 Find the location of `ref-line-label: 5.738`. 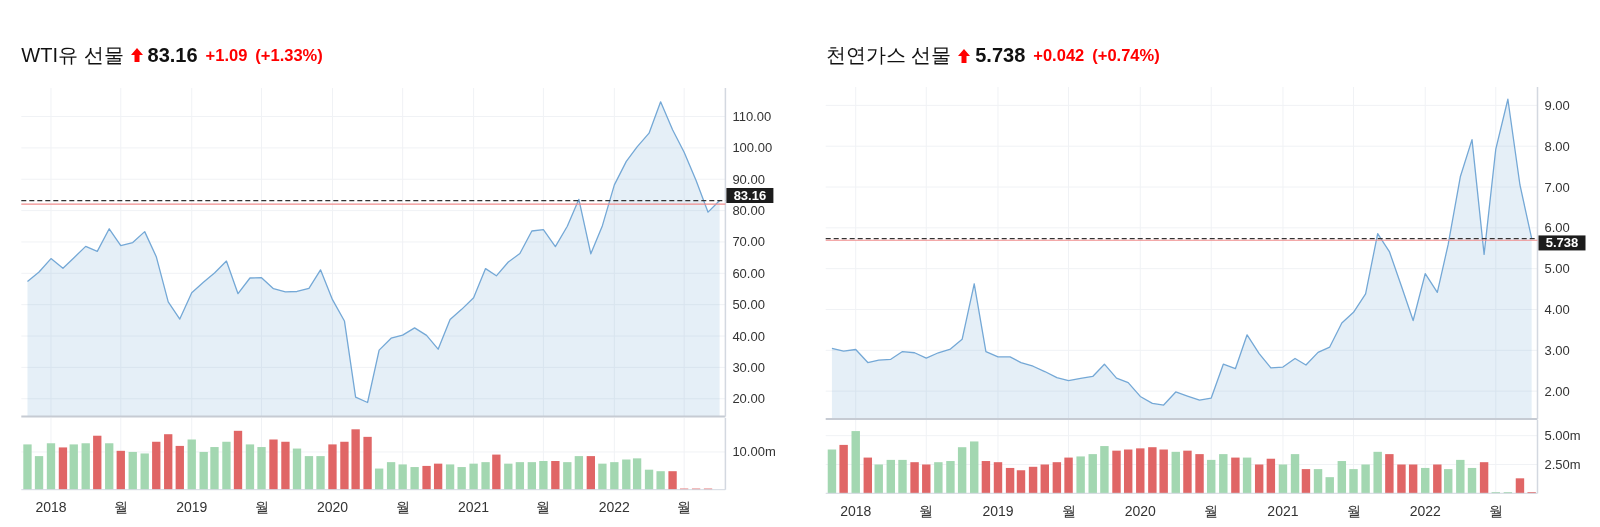

ref-line-label: 5.738 is located at coordinates (1562, 243).